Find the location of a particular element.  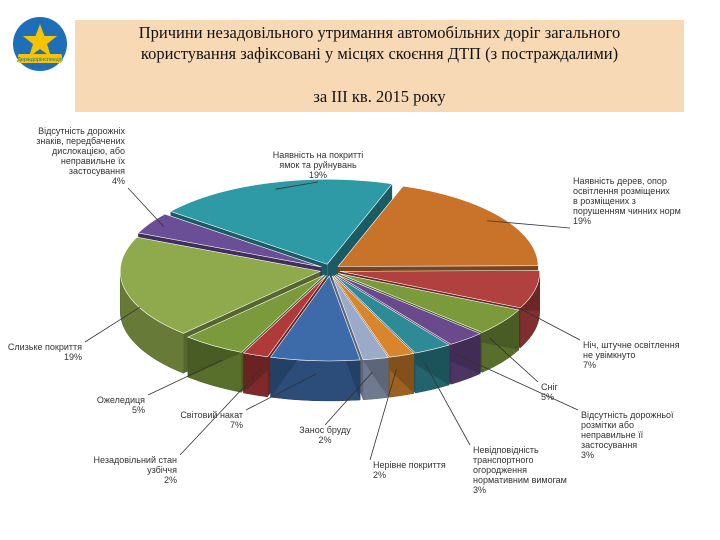

slice-label-line: знаків, передбачених is located at coordinates (80, 141).